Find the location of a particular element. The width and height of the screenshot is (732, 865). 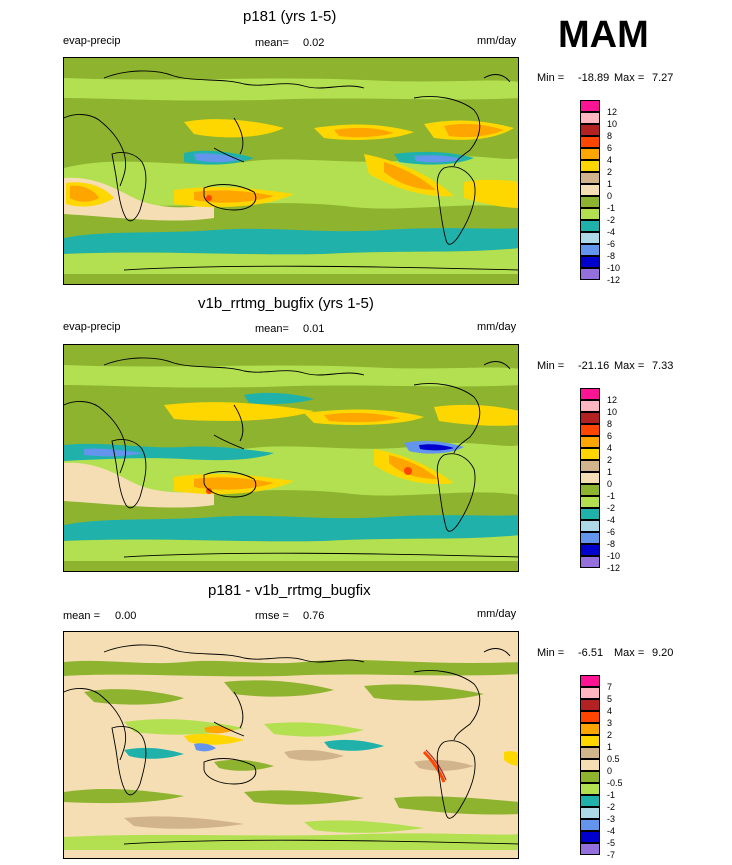

panel3-title: p181 - v1b_rrtmg_bugfix is located at coordinates (289, 590).